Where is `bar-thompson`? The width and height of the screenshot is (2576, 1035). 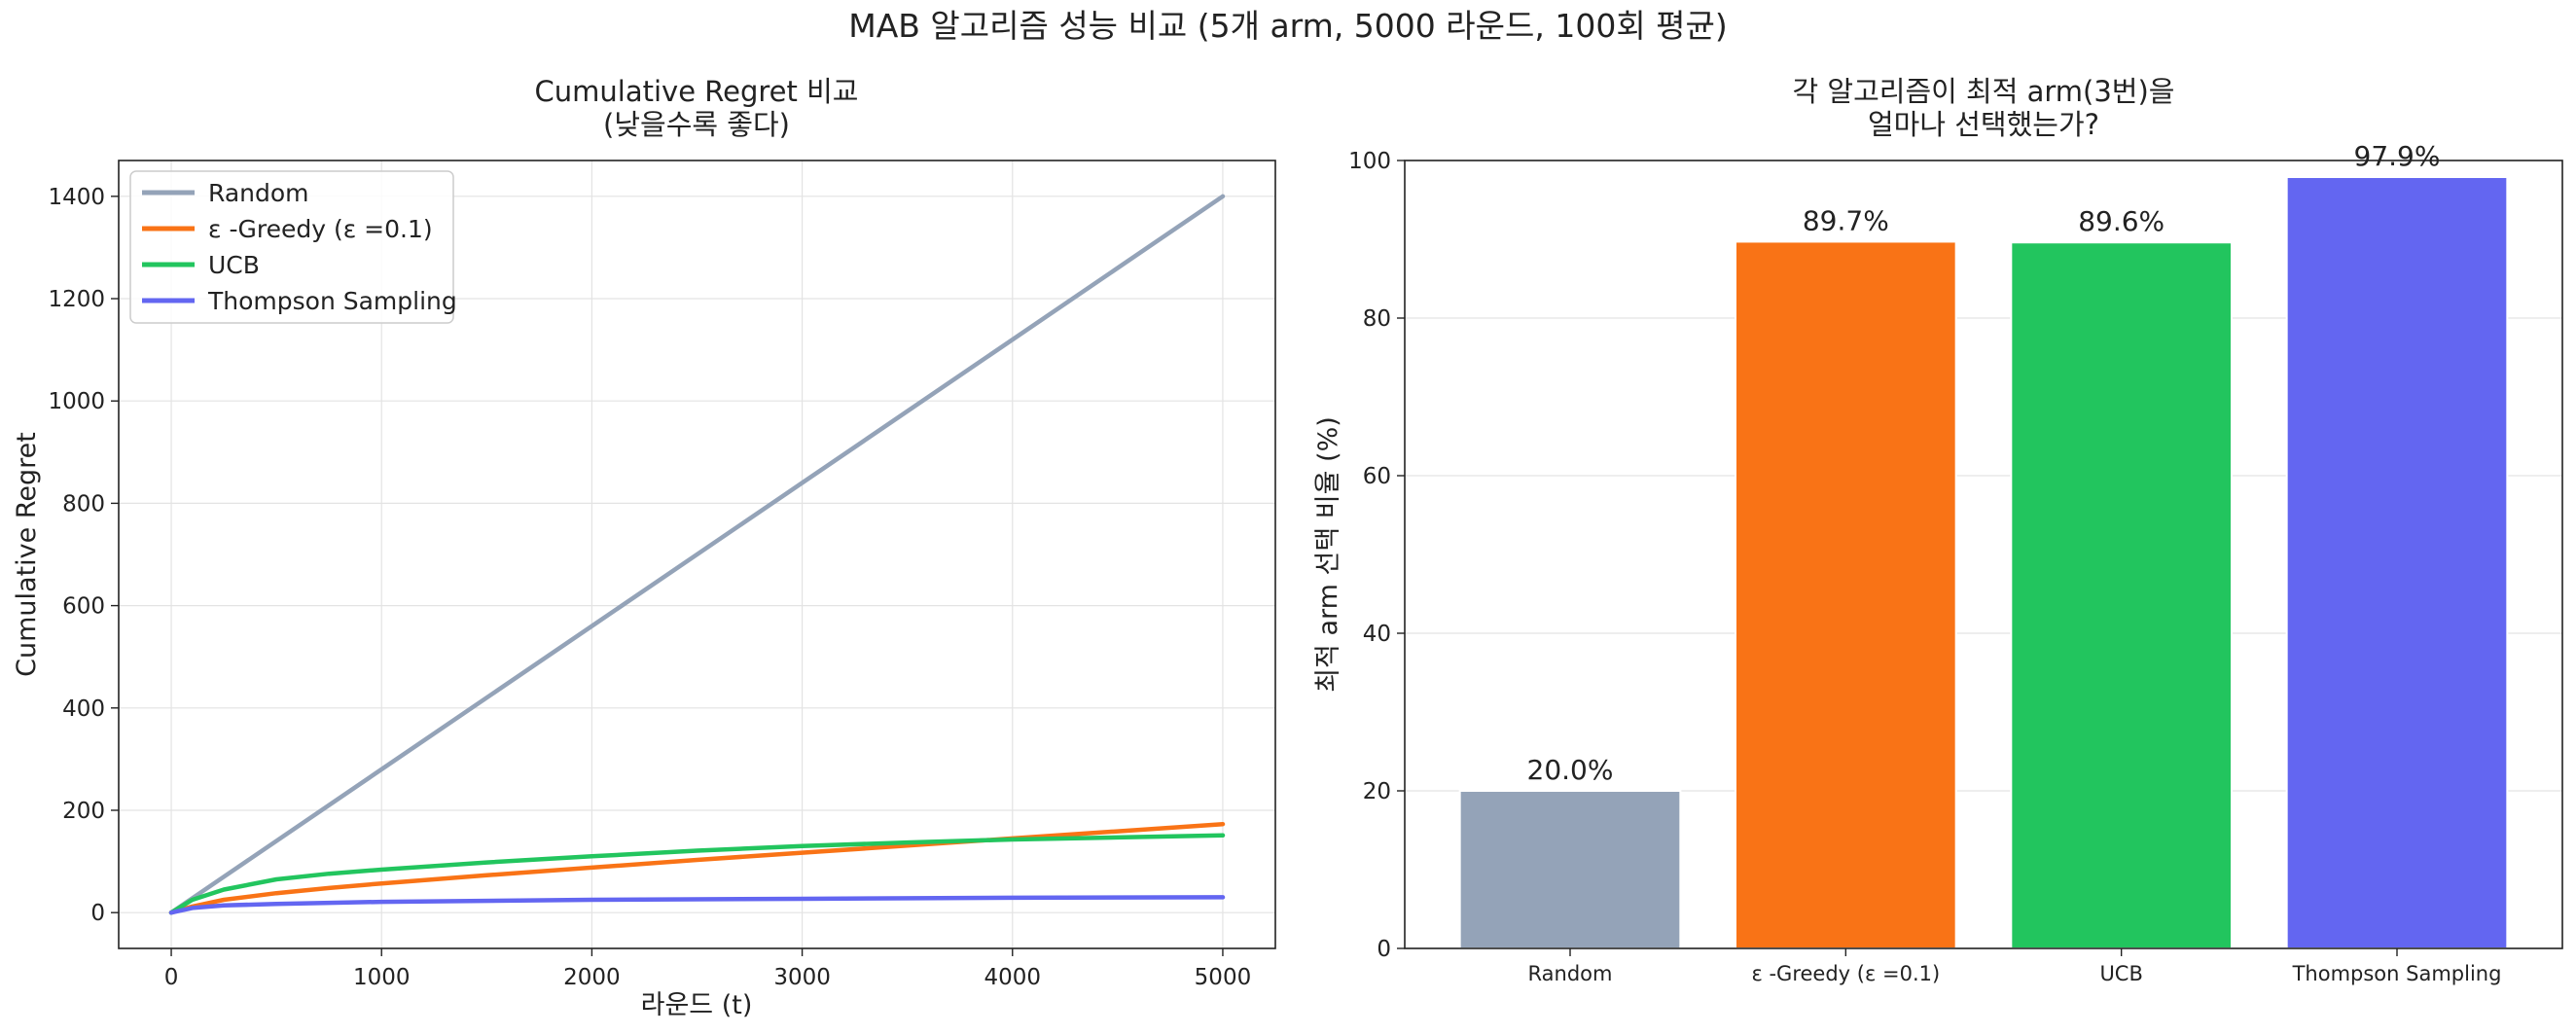
bar-thompson is located at coordinates (2397, 562).